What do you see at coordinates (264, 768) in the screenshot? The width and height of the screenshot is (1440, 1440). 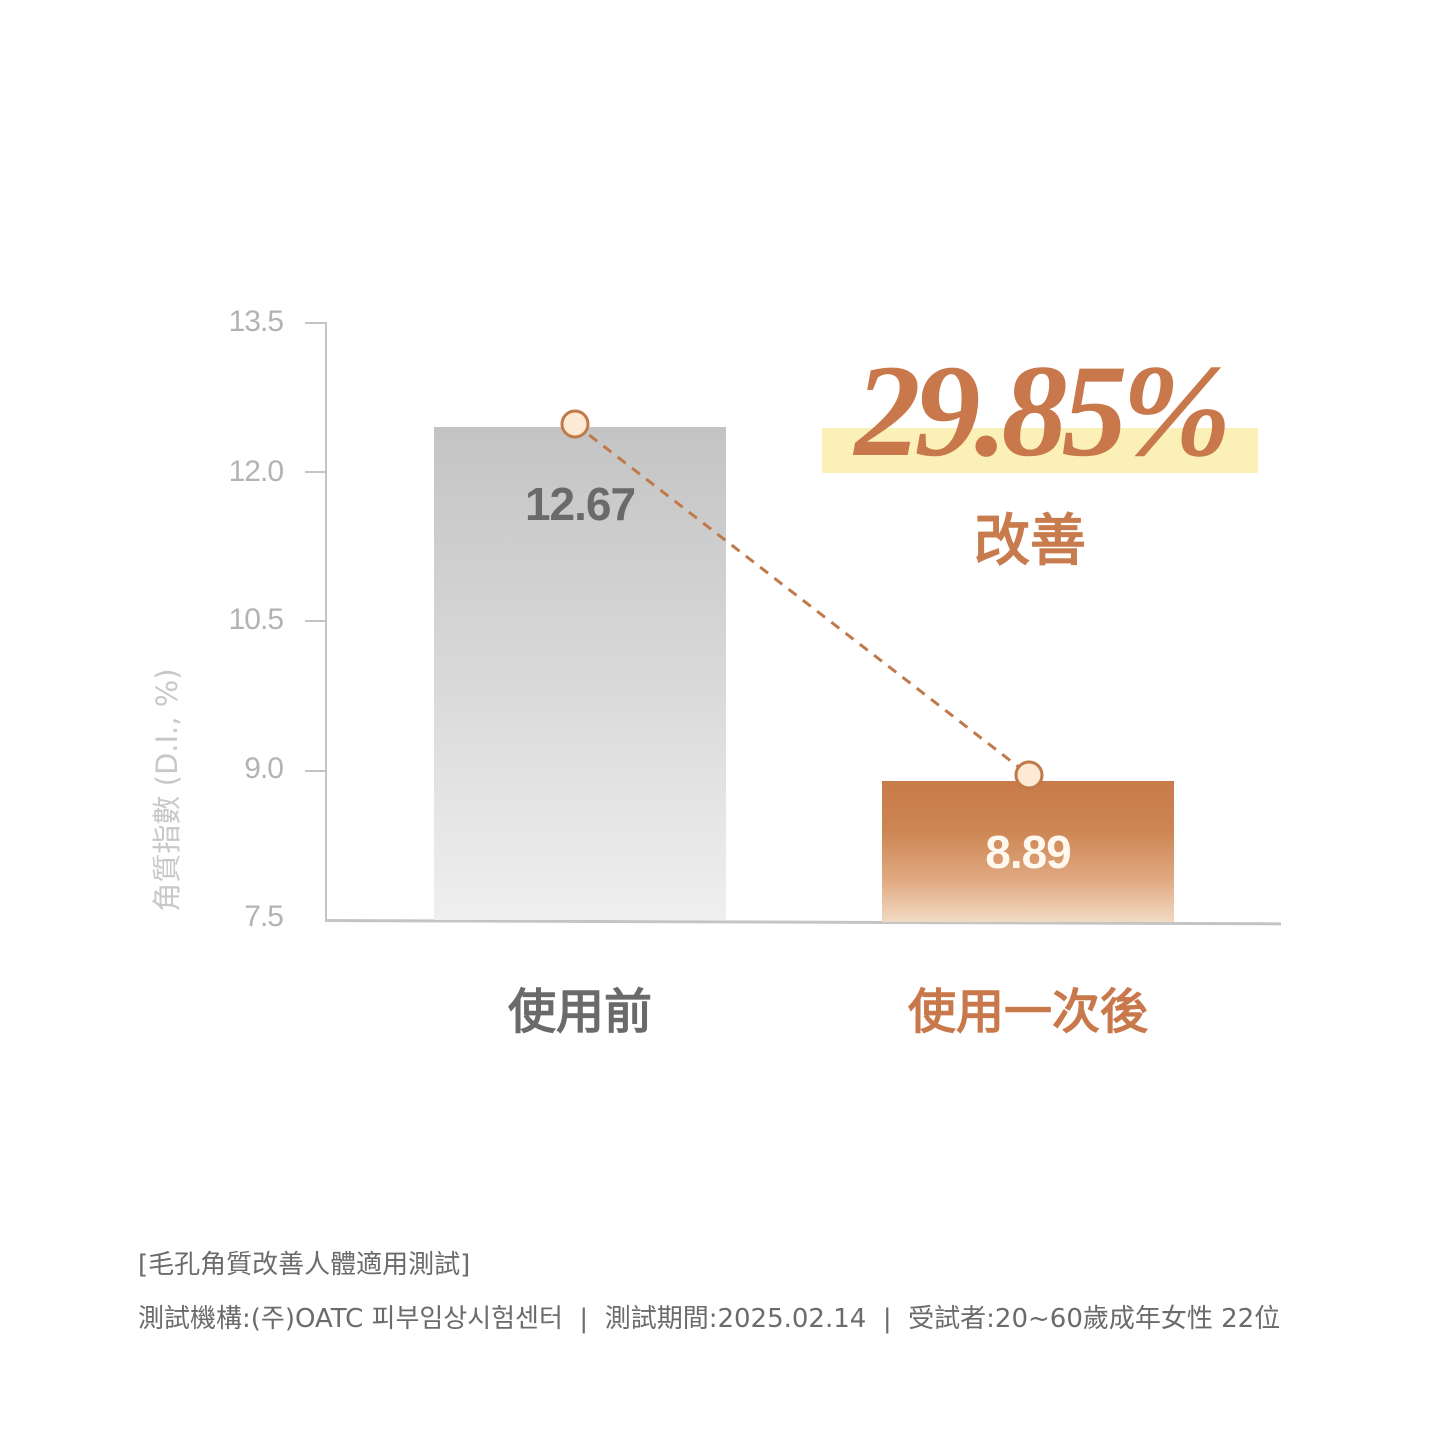 I see `y-tick-label: 9.0` at bounding box center [264, 768].